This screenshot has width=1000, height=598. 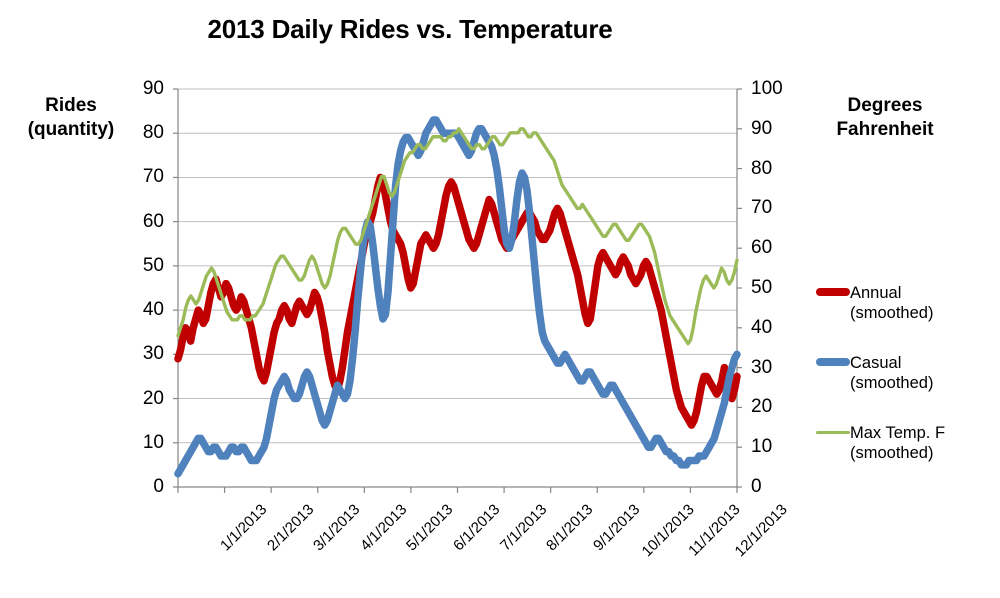 I want to click on legend-label-line1: Max Temp. F, so click(x=898, y=433).